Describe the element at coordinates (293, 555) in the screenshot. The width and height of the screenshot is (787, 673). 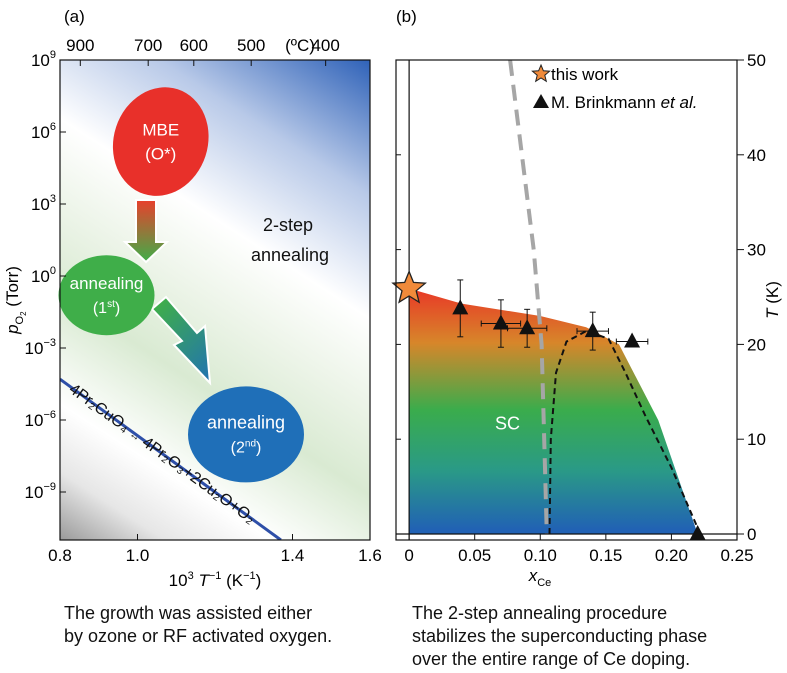
I see `x-tick-label: 1.4` at that location.